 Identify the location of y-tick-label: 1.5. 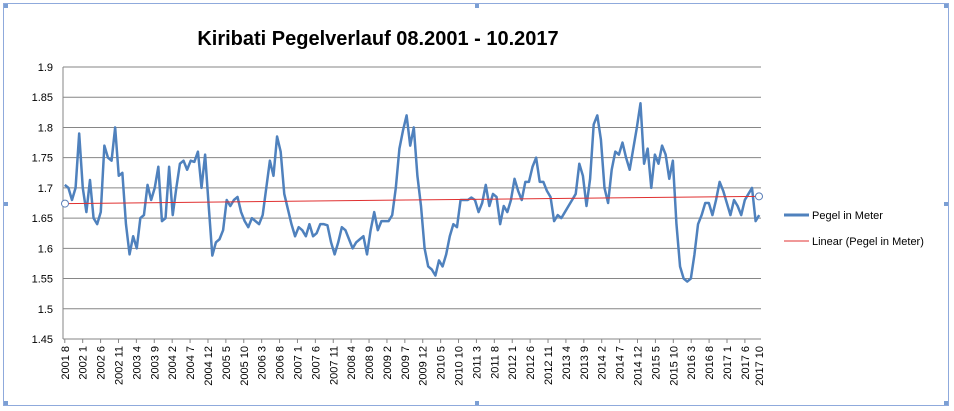
(45, 310).